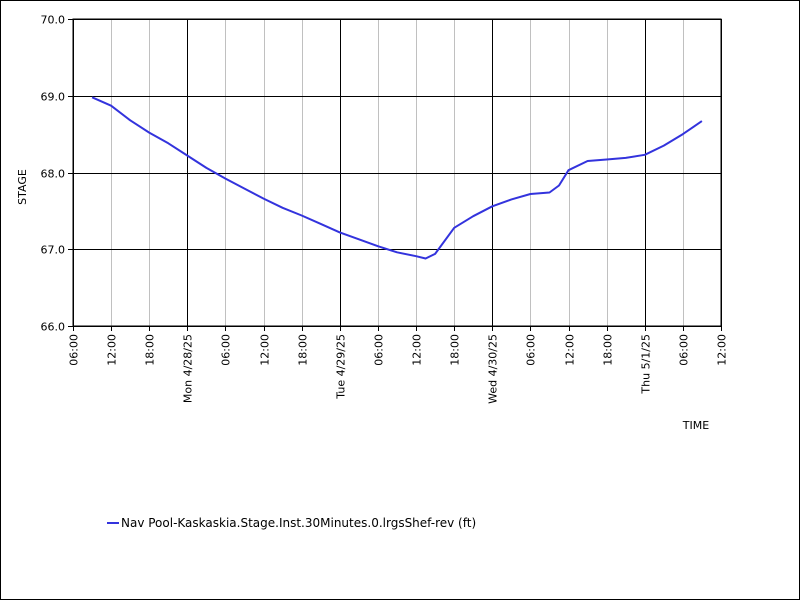 The width and height of the screenshot is (800, 601). Describe the element at coordinates (53, 20) in the screenshot. I see `y-tick-label: 70.0` at that location.